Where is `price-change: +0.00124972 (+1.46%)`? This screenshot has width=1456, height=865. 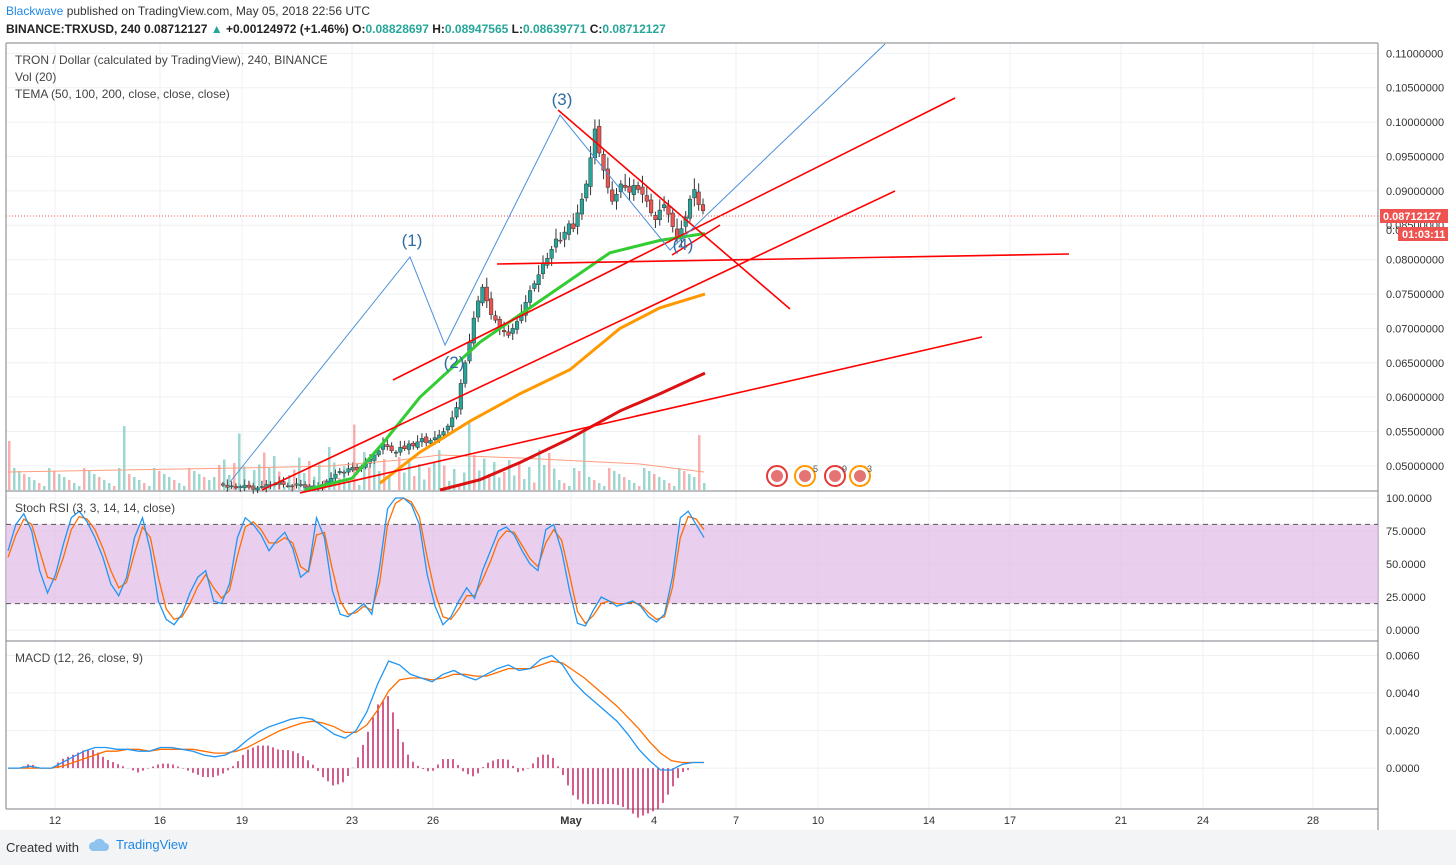 price-change: +0.00124972 (+1.46%) is located at coordinates (287, 29).